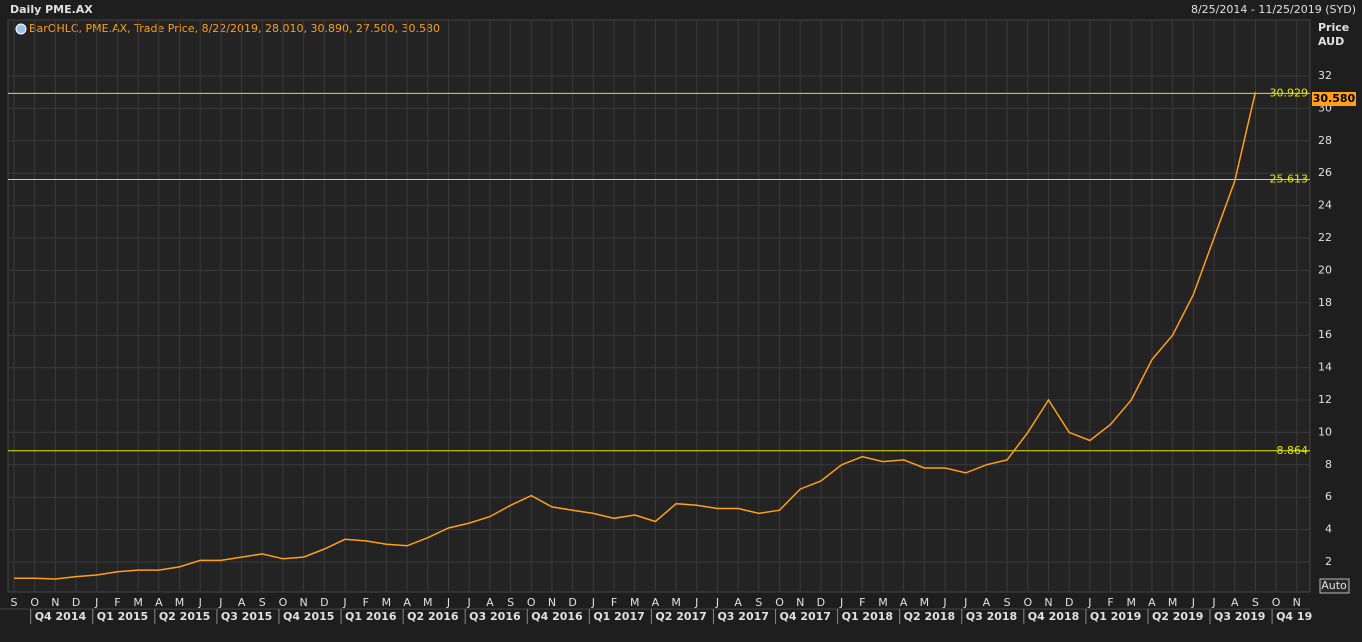 The height and width of the screenshot is (642, 1362). What do you see at coordinates (680, 616) in the screenshot?
I see `quarter-label: Q2 2017` at bounding box center [680, 616].